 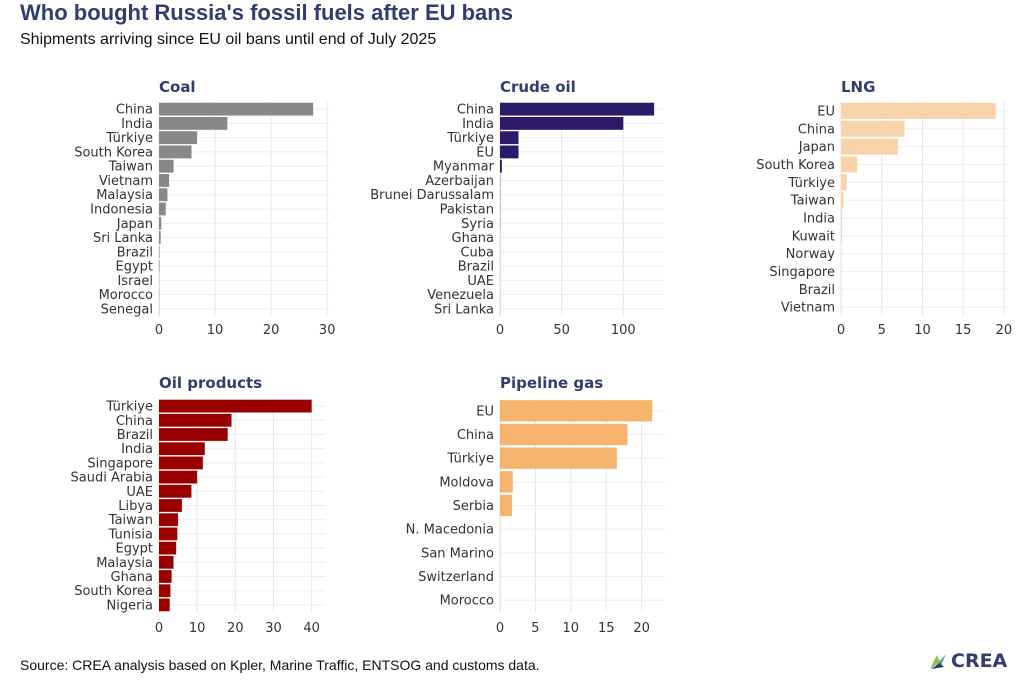 I want to click on category-label: Sri Lanka, so click(x=464, y=309).